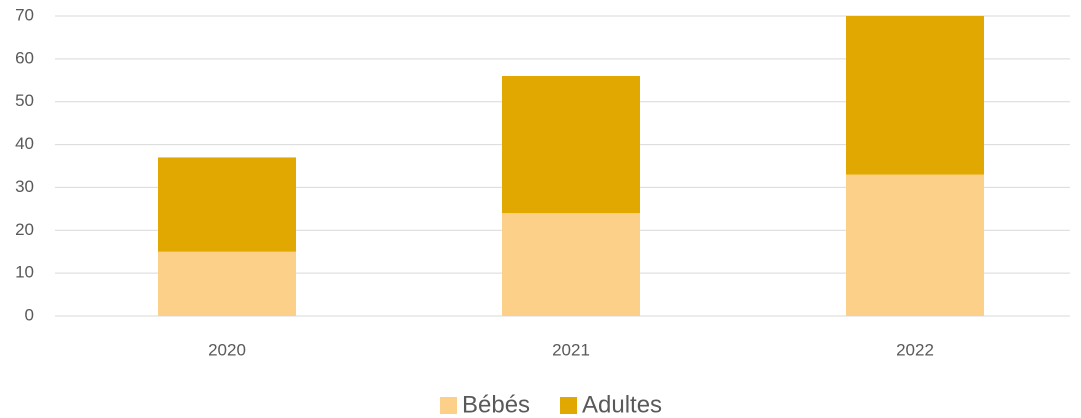 The height and width of the screenshot is (418, 1081). I want to click on y-tick-label: 50, so click(24, 100).